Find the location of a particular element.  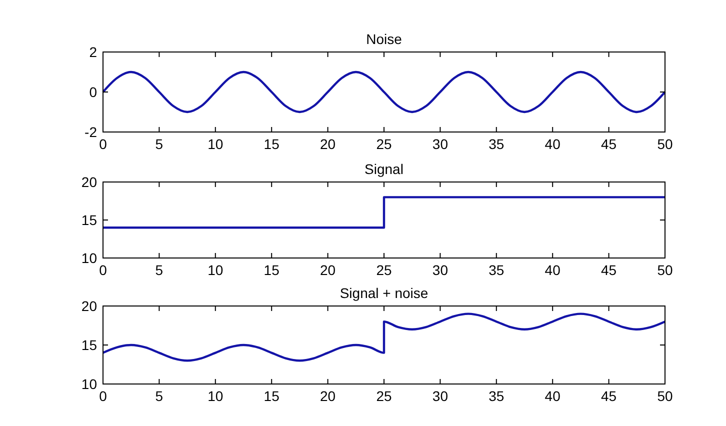

chart-title: Signal + noise is located at coordinates (384, 293).